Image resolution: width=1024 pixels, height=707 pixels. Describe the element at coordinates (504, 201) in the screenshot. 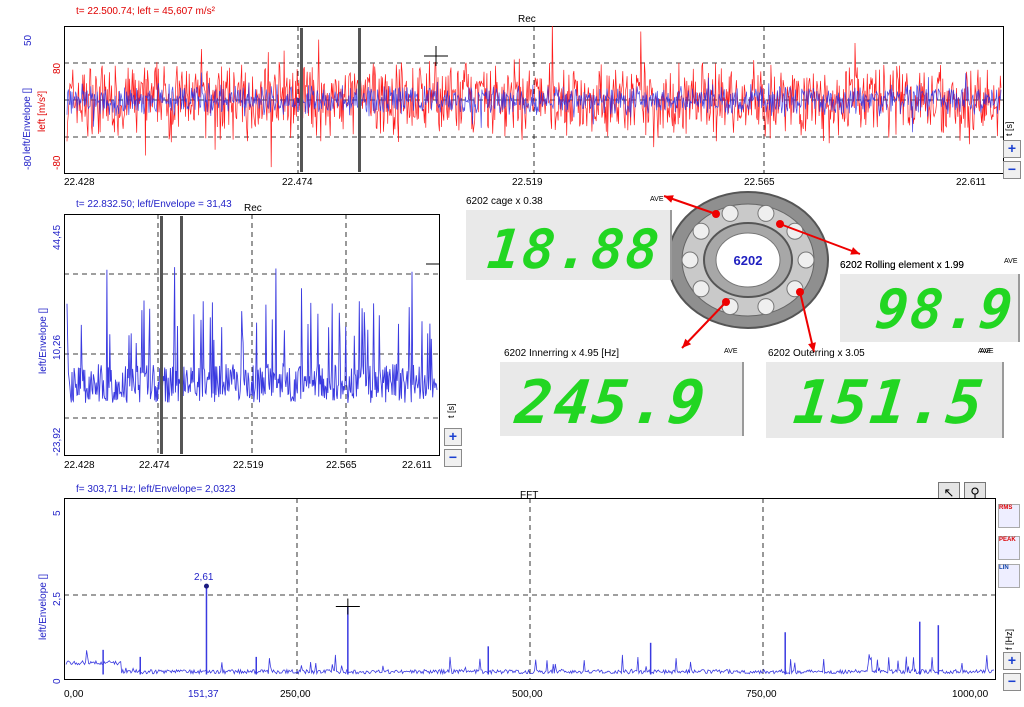

I see `cage-display-title: 6202 cage x 0.38` at that location.